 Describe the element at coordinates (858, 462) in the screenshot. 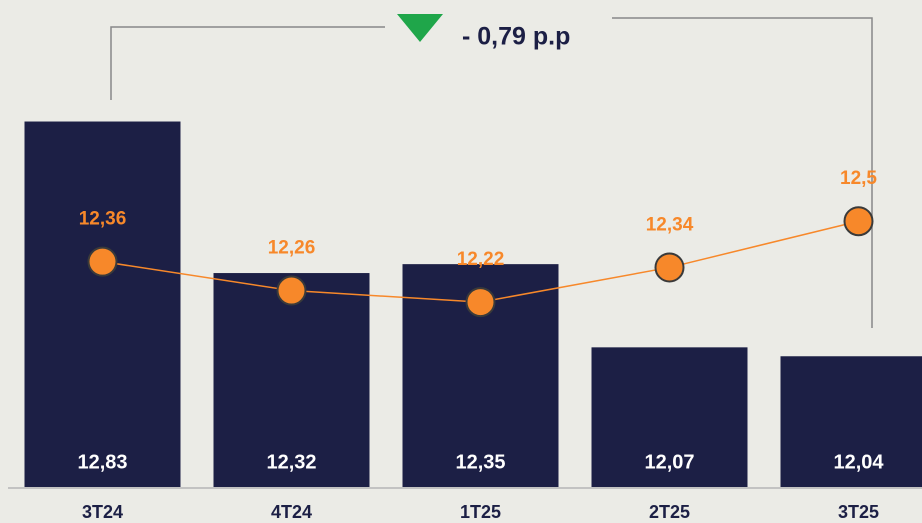

I see `bar-value-label: 12,04` at that location.